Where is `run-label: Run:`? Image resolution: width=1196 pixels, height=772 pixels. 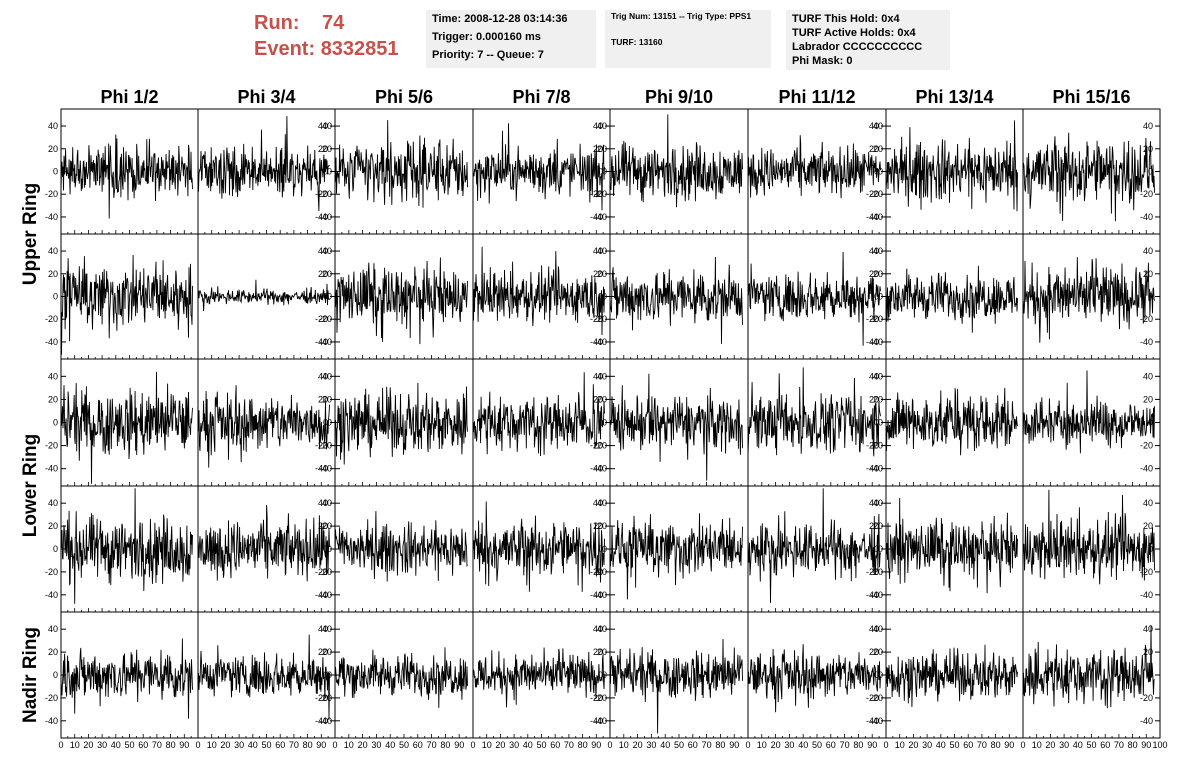 run-label: Run: is located at coordinates (277, 23).